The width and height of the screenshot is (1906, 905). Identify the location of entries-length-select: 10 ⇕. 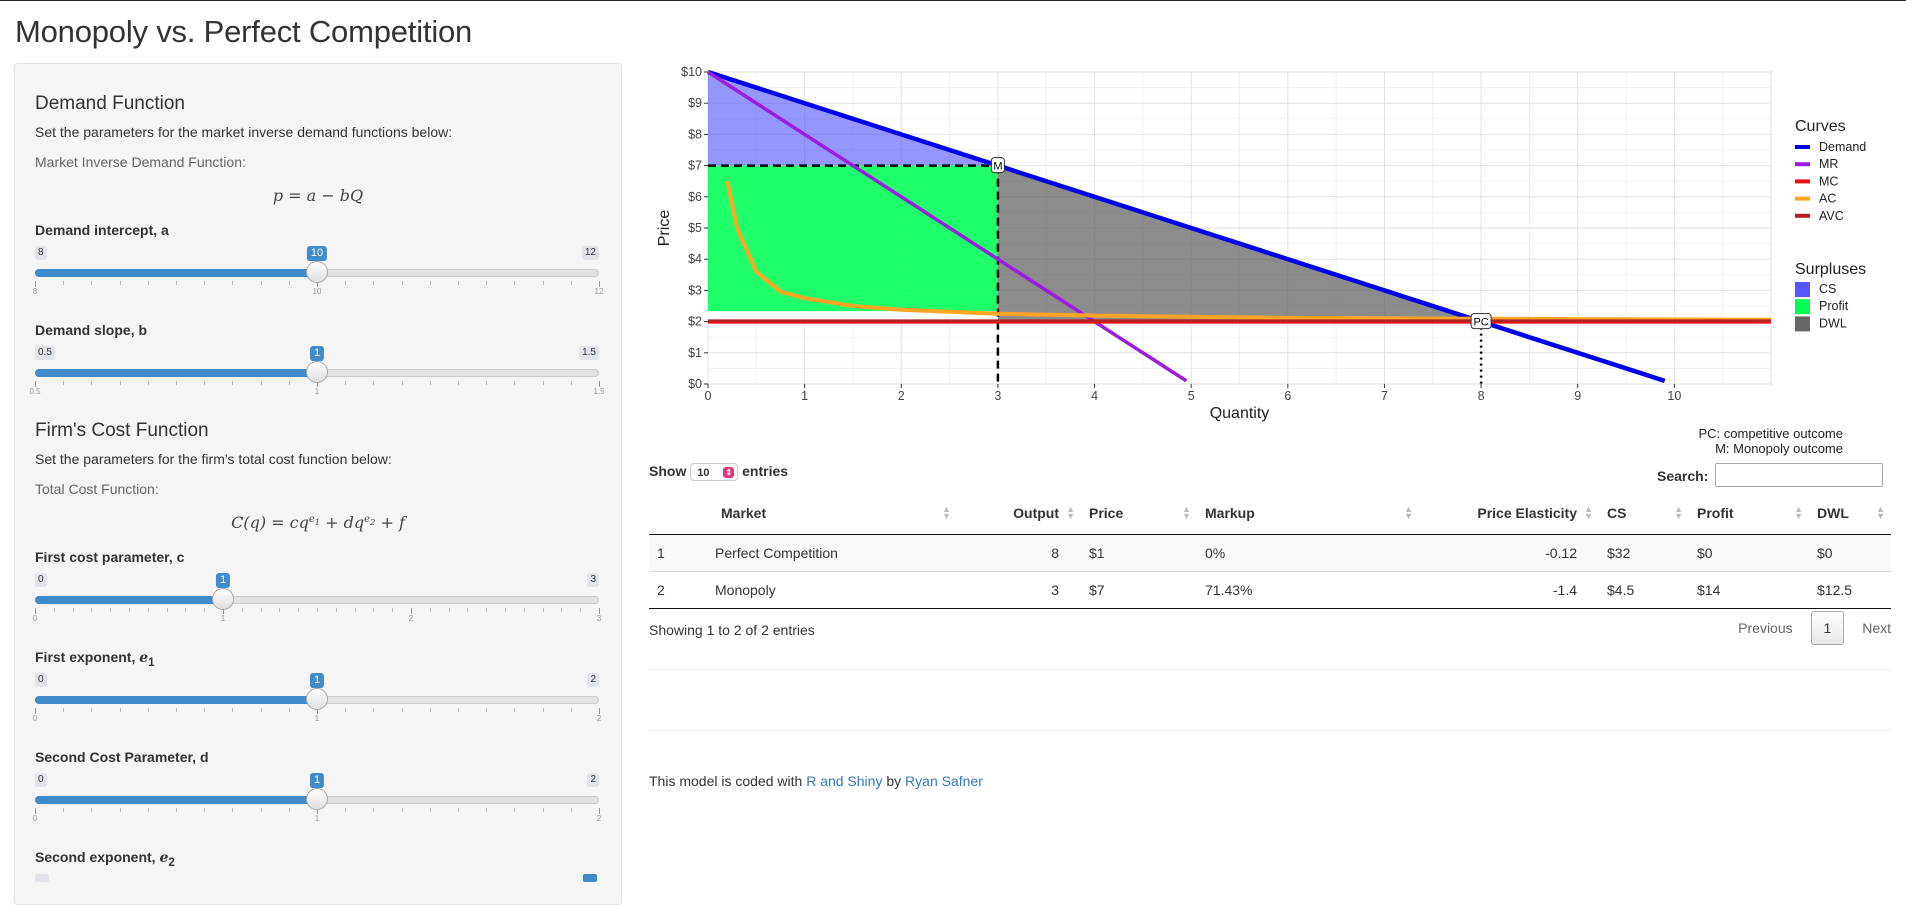
(714, 472).